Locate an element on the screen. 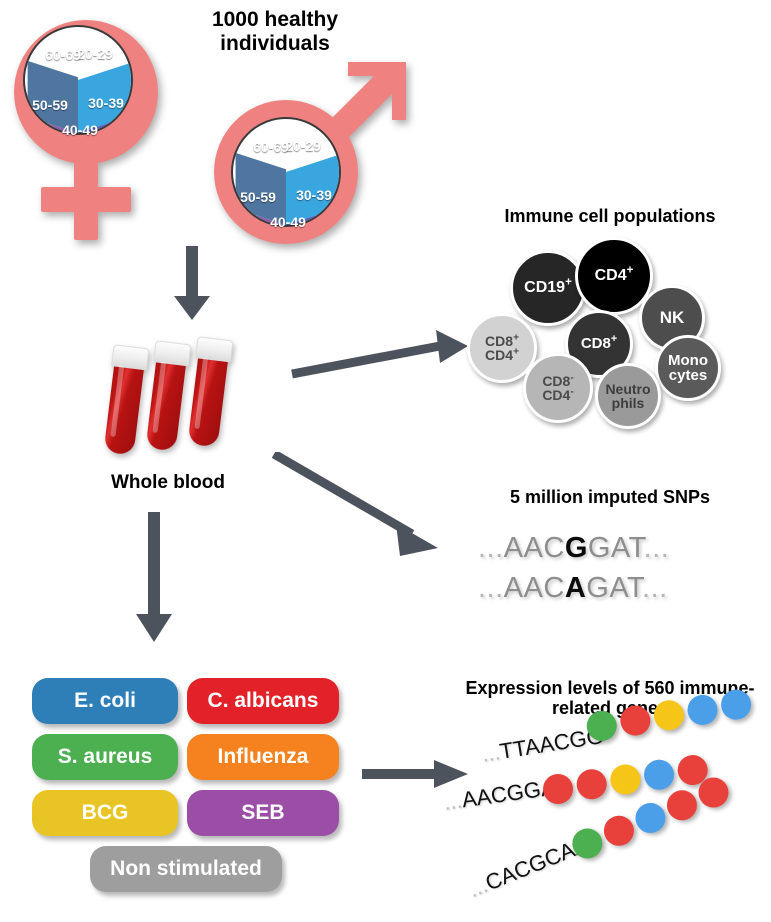  page-title: 1000 healthy individuals is located at coordinates (275, 31).